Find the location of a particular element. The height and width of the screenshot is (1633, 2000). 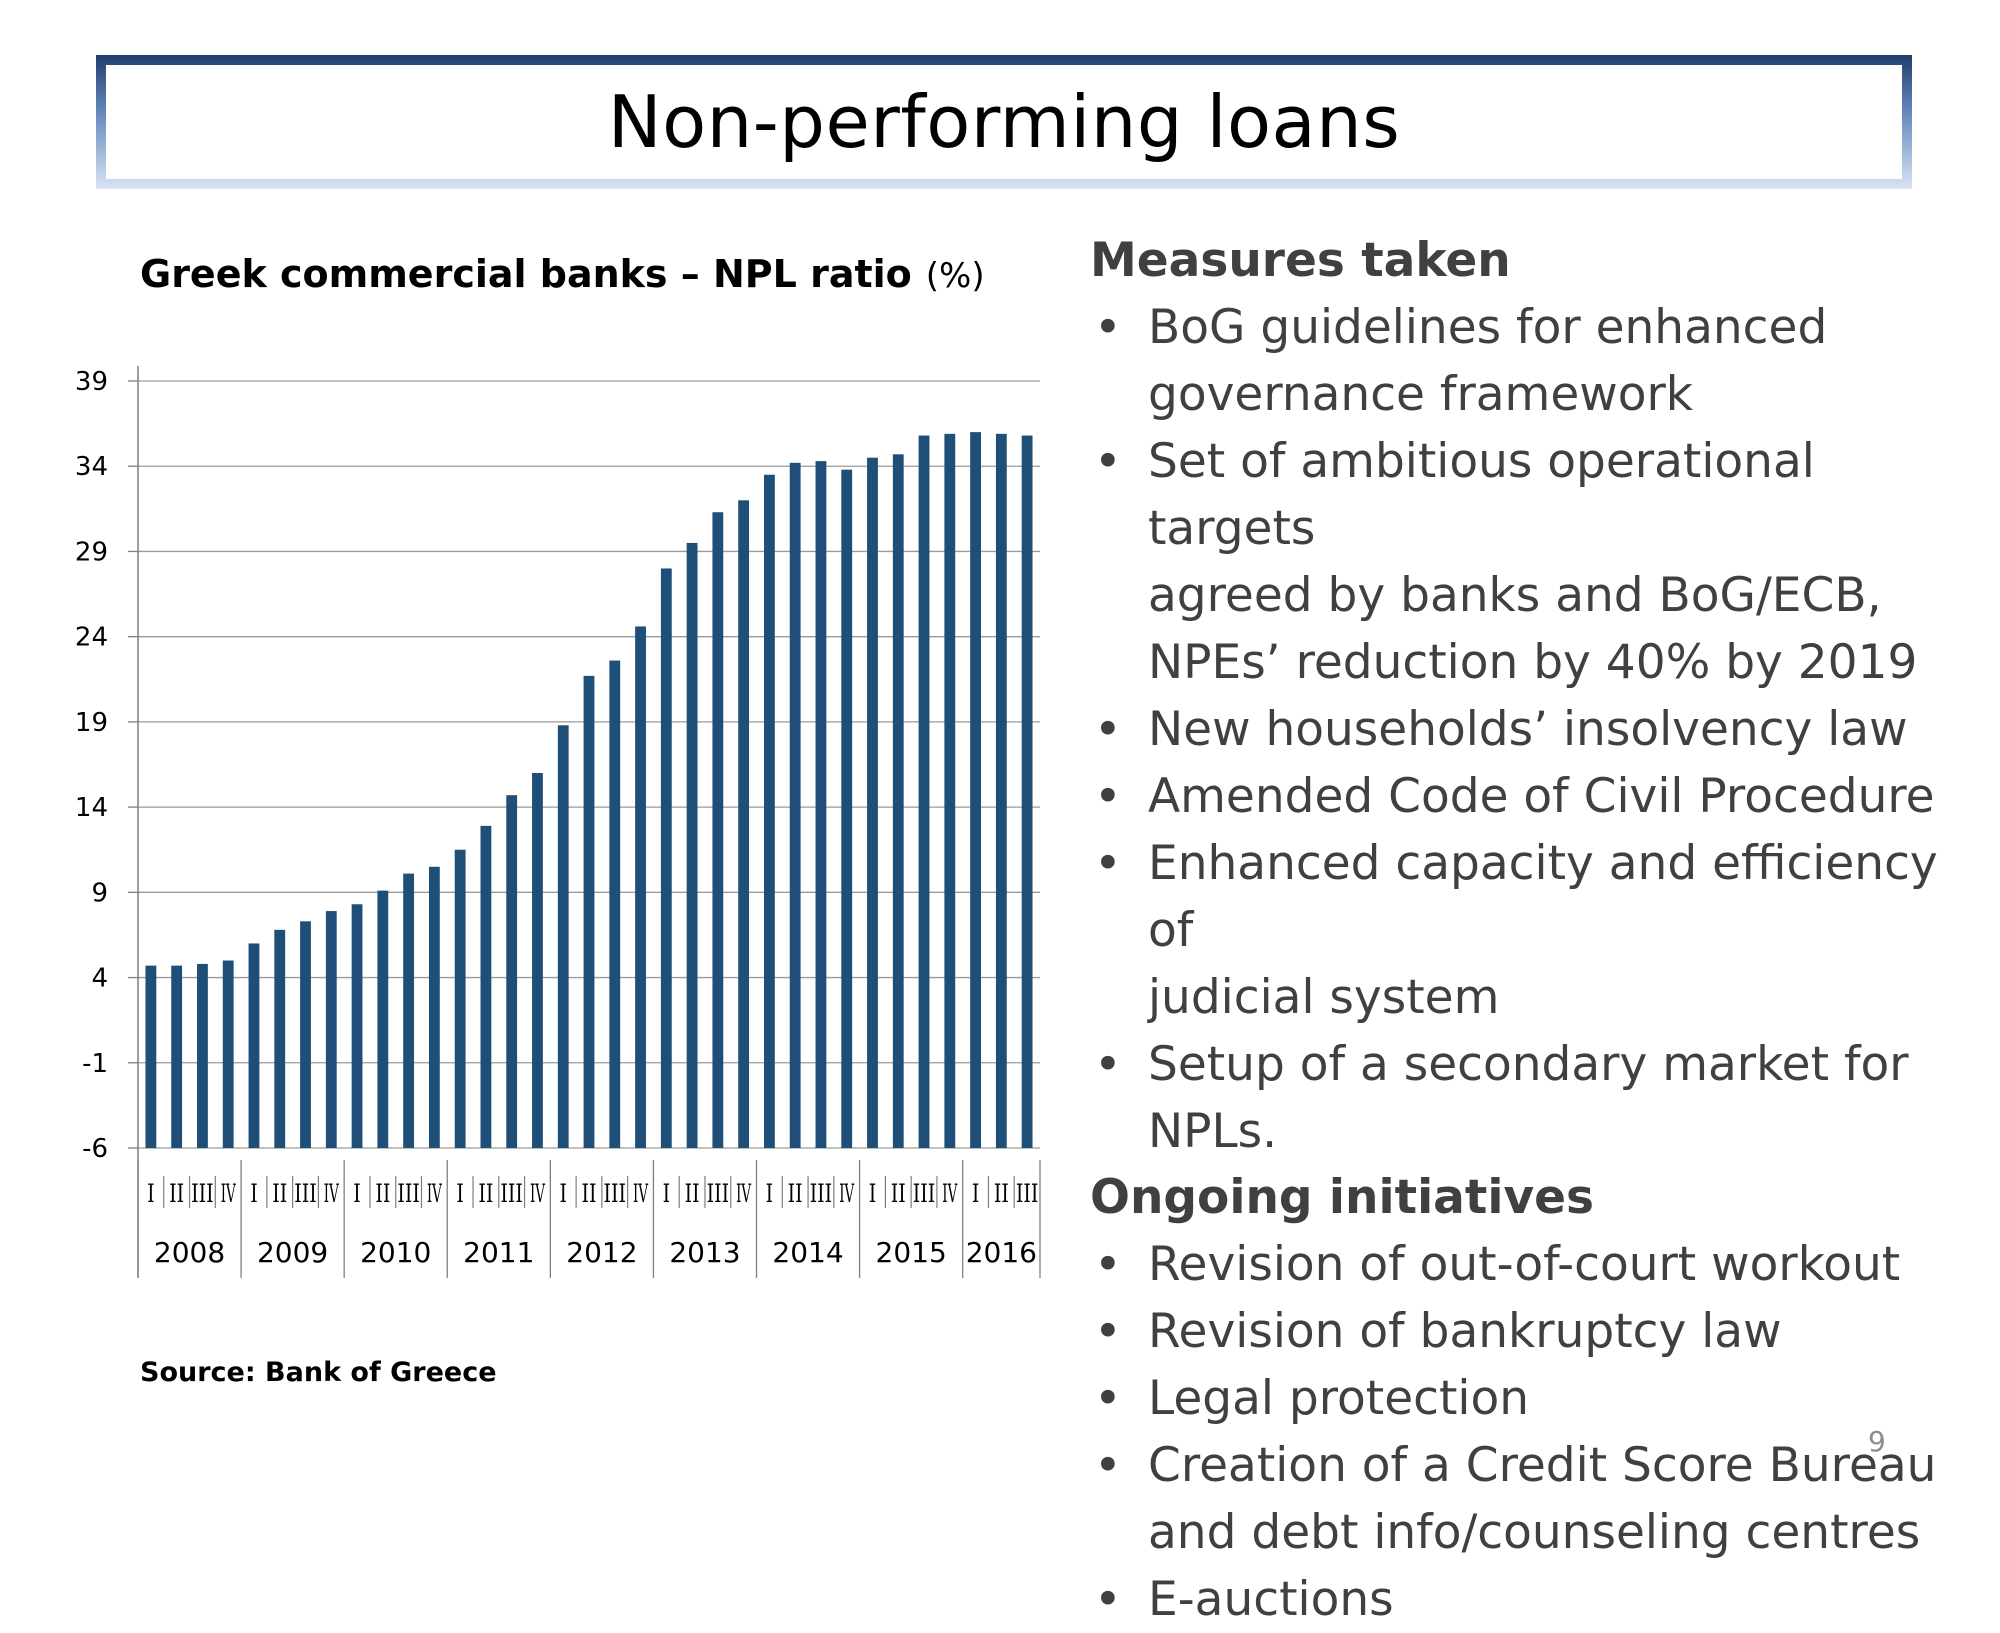

measure-item-line: BoG guidelines for enhanced is located at coordinates (1488, 327).